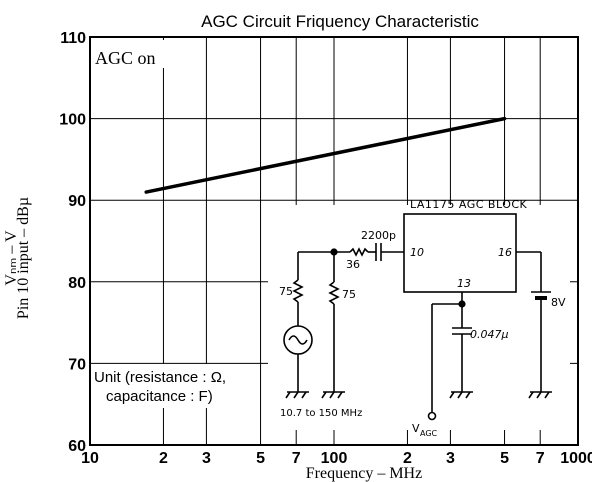 The width and height of the screenshot is (592, 482). I want to click on x-tick-label: 10, so click(90, 458).